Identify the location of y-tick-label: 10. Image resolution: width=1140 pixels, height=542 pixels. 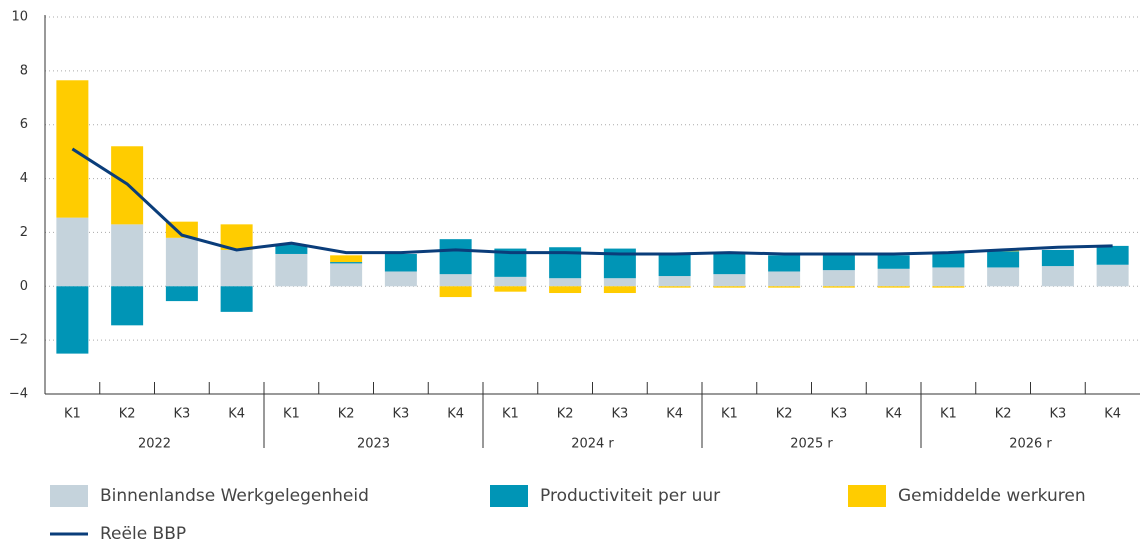
(19, 17).